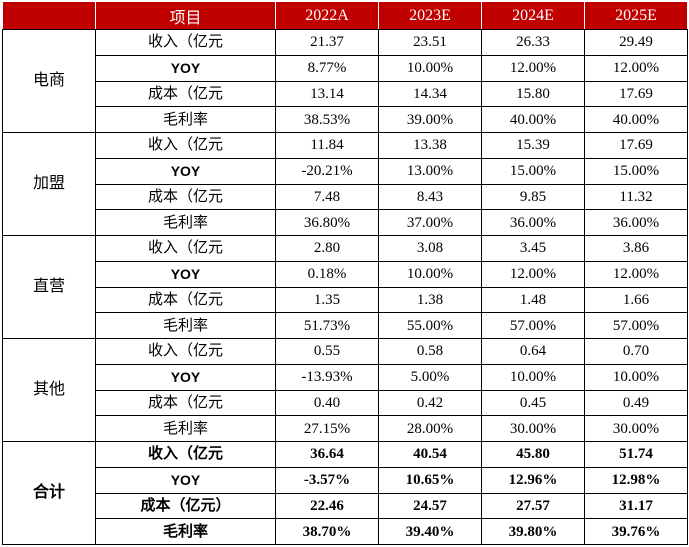 The width and height of the screenshot is (689, 547). What do you see at coordinates (636, 428) in the screenshot?
I see `value-cell: 30.00%` at bounding box center [636, 428].